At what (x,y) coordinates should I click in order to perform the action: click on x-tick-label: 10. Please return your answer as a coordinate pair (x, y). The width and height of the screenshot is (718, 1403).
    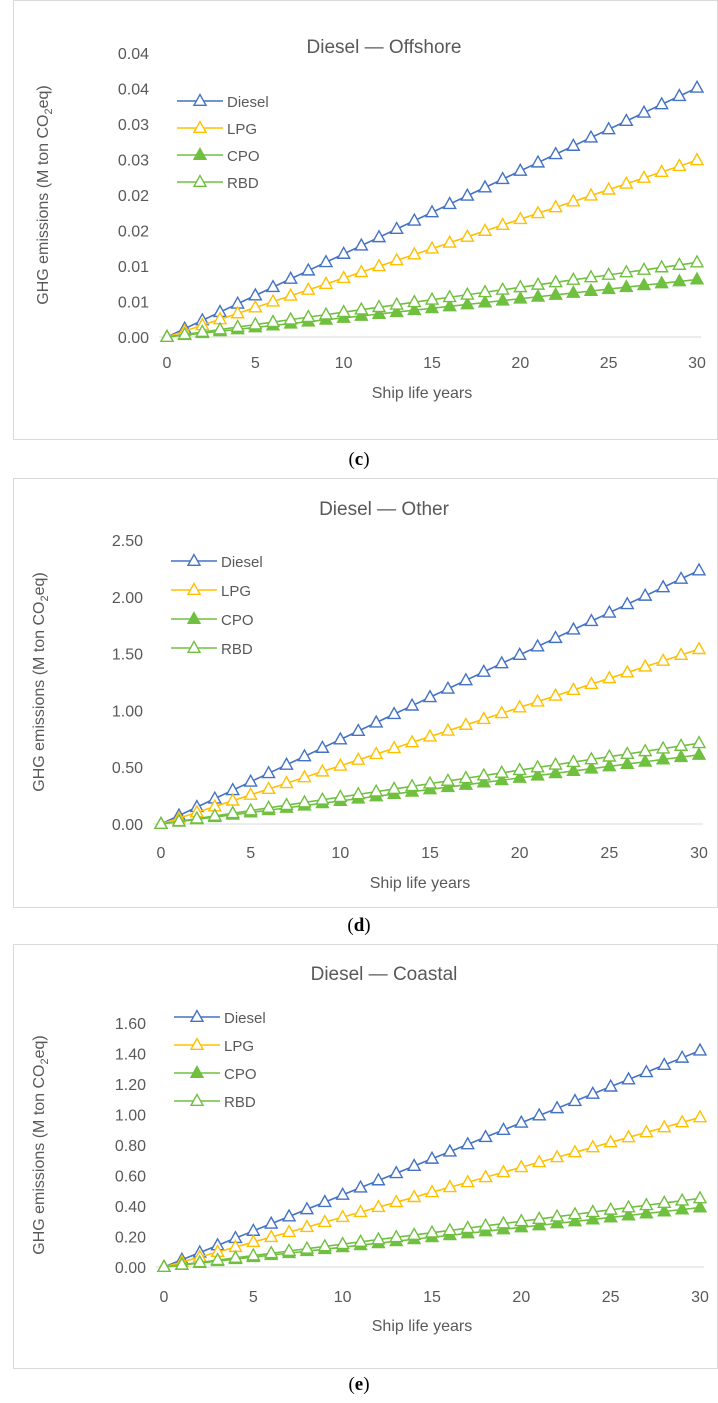
    Looking at the image, I should click on (343, 1297).